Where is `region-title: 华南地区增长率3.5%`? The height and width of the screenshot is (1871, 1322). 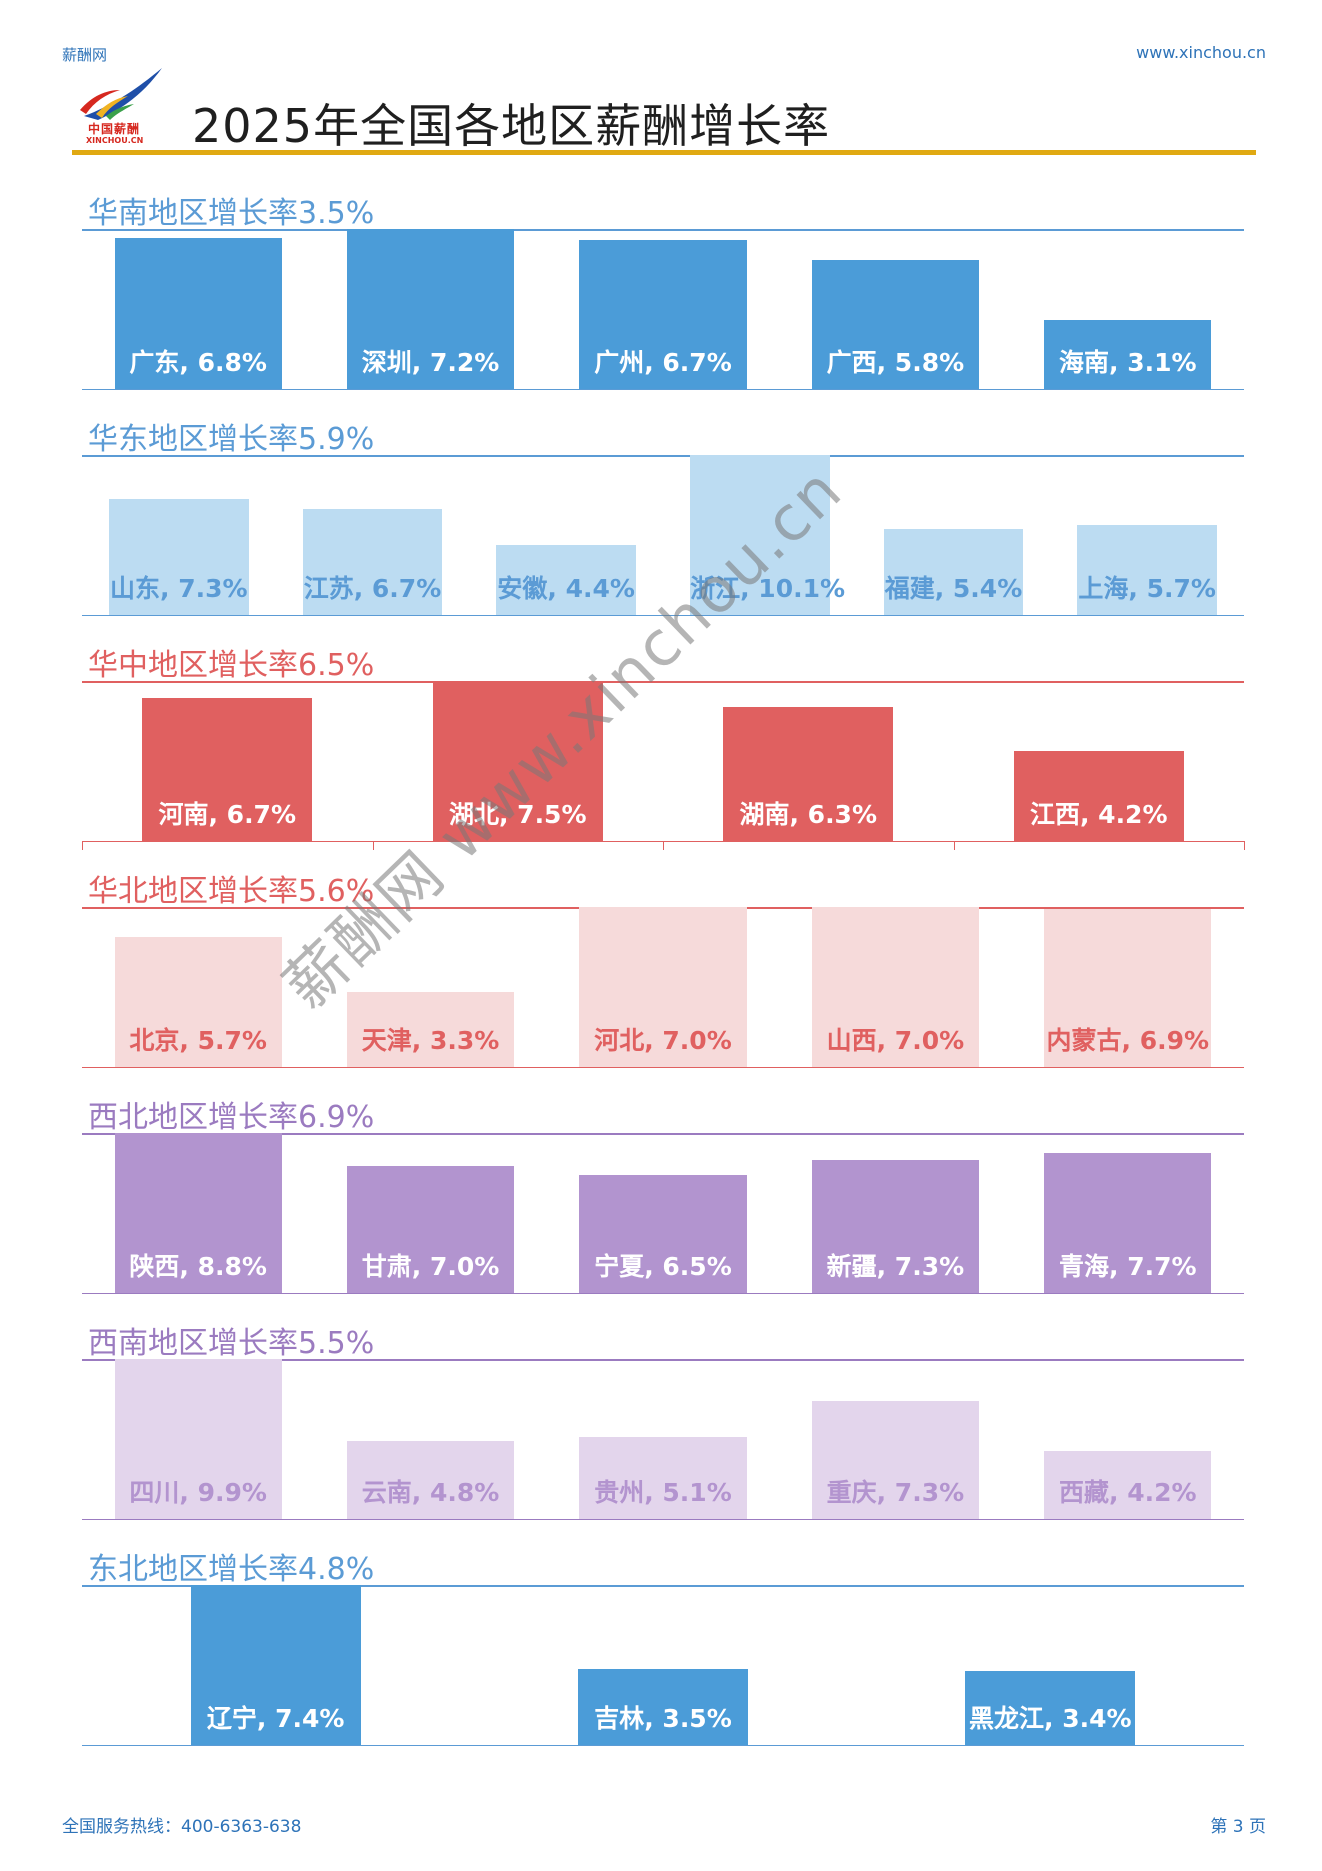
region-title: 华南地区增长率3.5% is located at coordinates (231, 213).